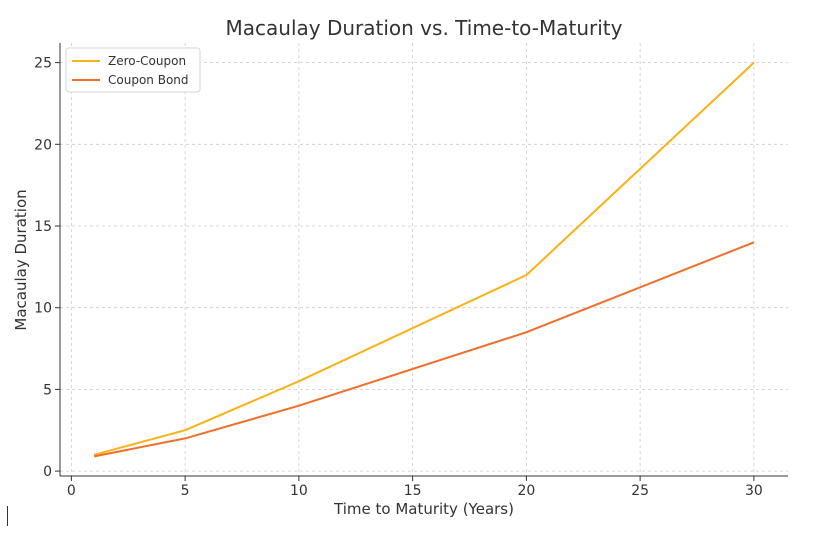 The image size is (816, 538). Describe the element at coordinates (754, 491) in the screenshot. I see `x-tick-label: 30` at that location.